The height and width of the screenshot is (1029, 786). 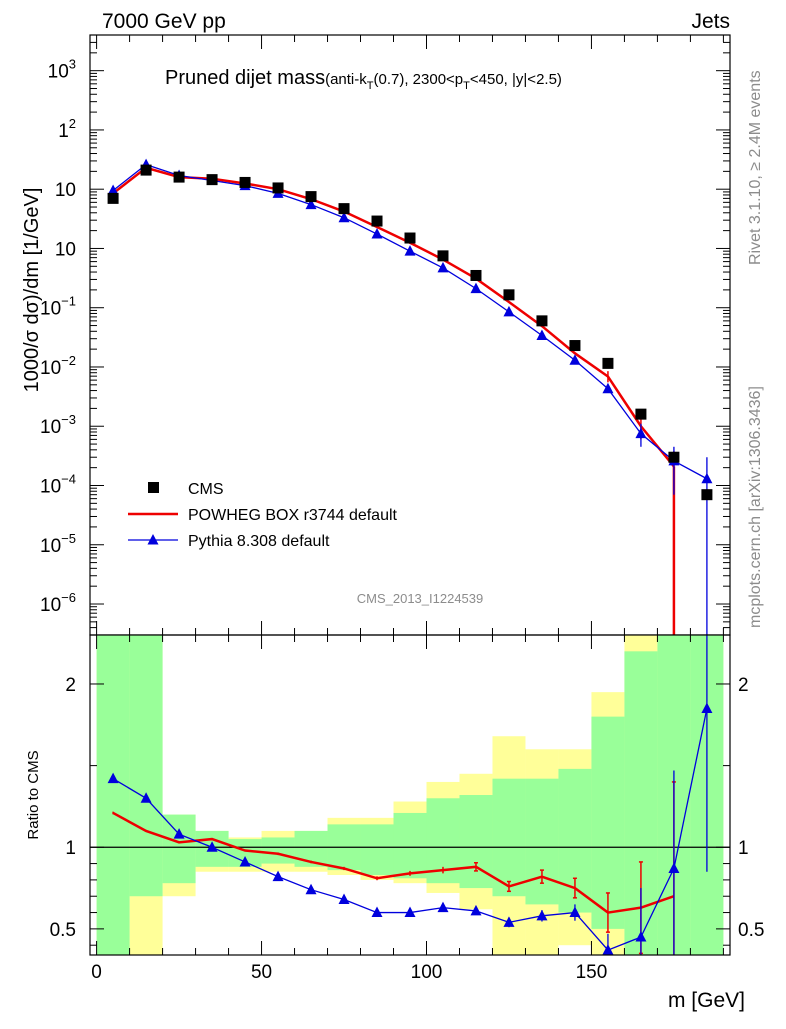 I want to click on ratio-ytick-label-right: 2, so click(x=743, y=685).